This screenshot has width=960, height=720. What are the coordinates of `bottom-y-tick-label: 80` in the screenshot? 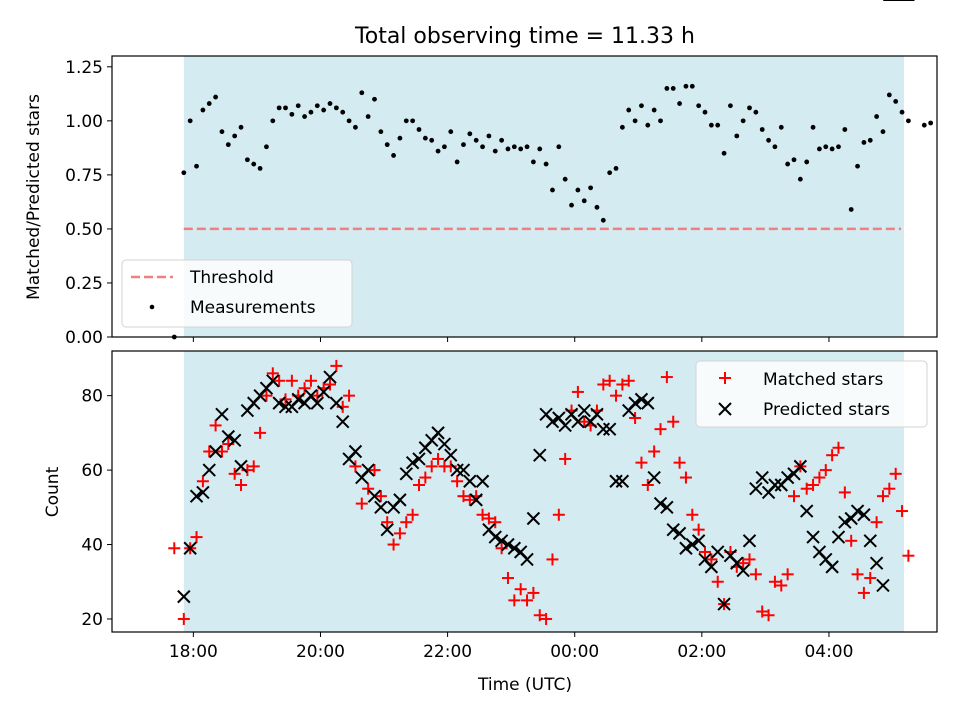 It's located at (92, 397).